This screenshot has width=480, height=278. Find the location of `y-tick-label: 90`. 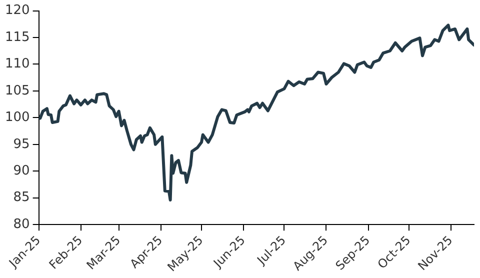

y-tick-label: 90 is located at coordinates (21, 171).